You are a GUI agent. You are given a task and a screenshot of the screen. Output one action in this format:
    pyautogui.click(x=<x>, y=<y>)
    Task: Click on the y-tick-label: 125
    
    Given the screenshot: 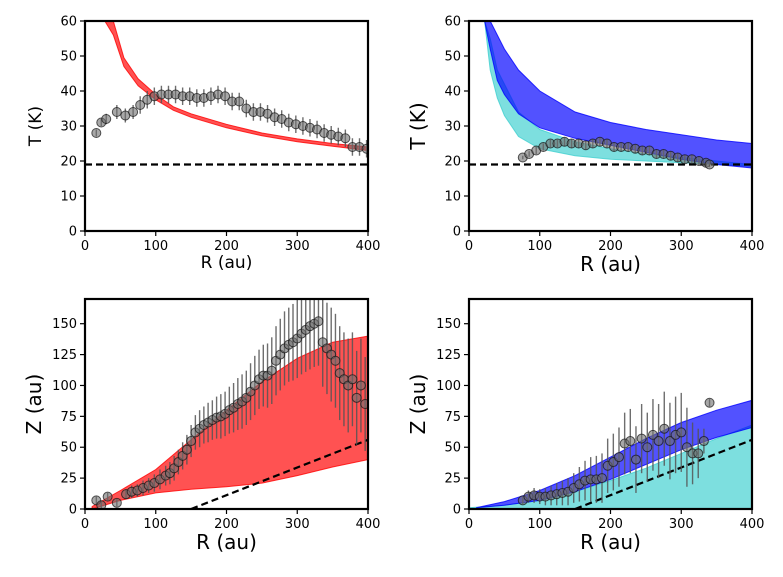 What is the action you would take?
    pyautogui.click(x=448, y=355)
    